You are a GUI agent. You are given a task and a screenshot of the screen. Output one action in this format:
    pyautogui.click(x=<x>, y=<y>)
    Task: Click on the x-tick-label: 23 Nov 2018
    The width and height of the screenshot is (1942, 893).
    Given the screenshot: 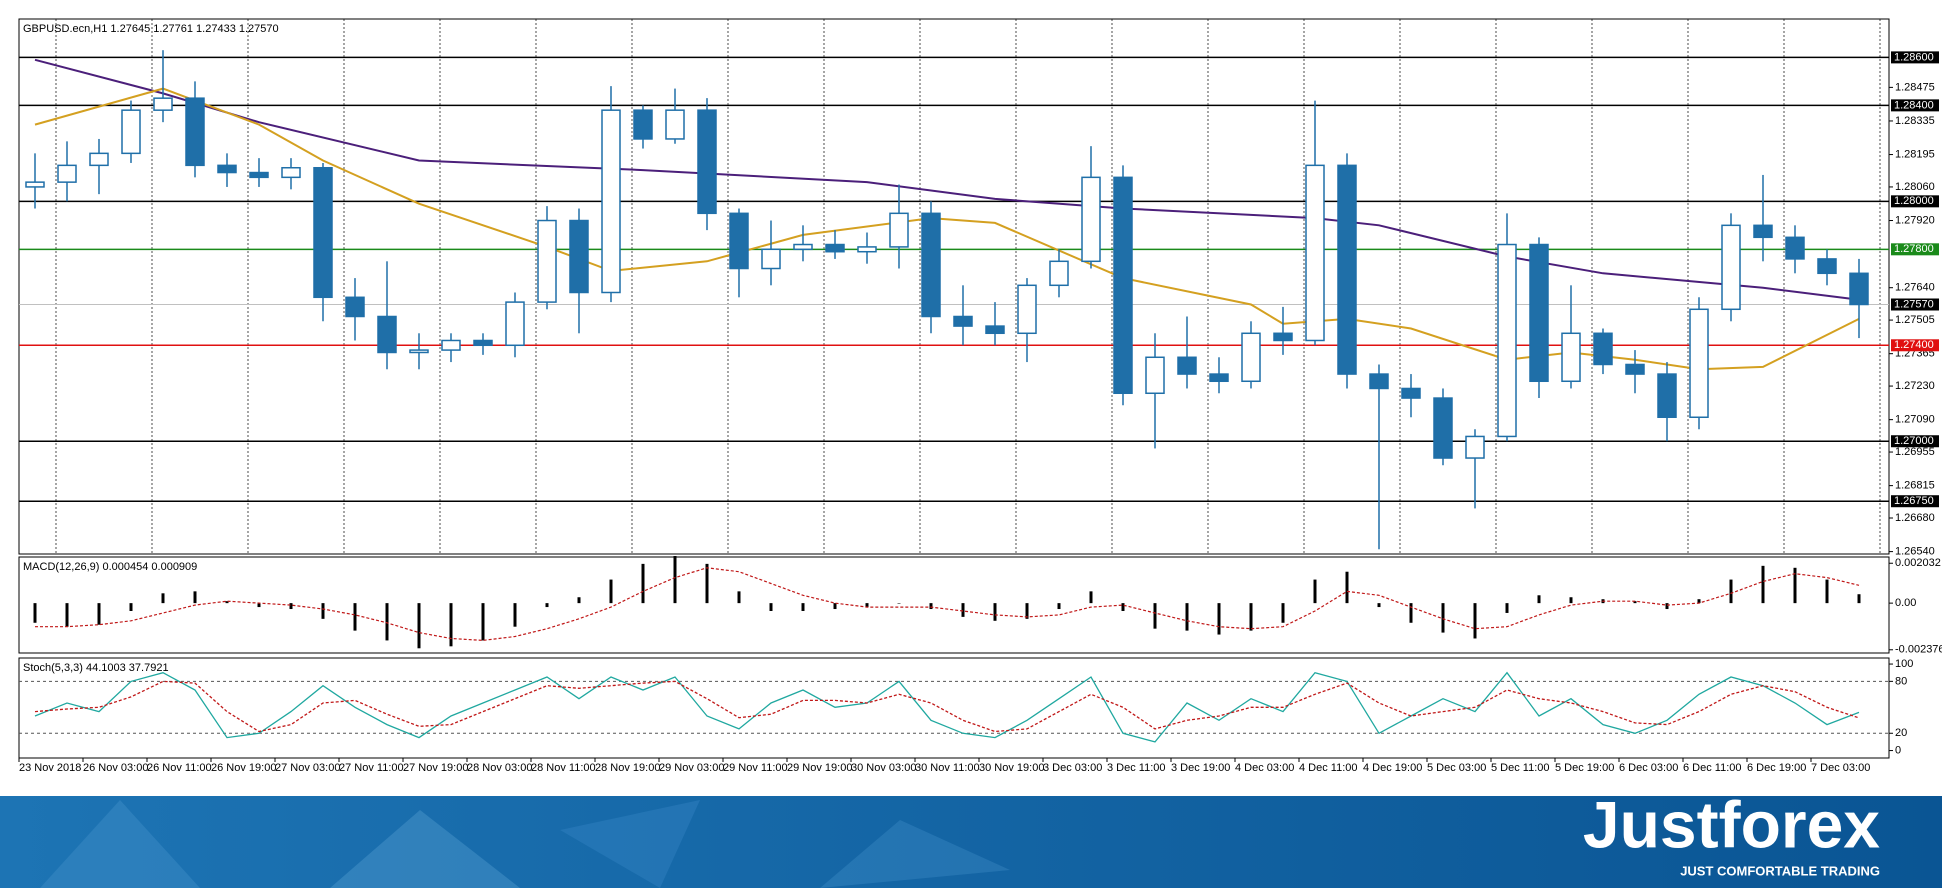 What is the action you would take?
    pyautogui.click(x=50, y=768)
    